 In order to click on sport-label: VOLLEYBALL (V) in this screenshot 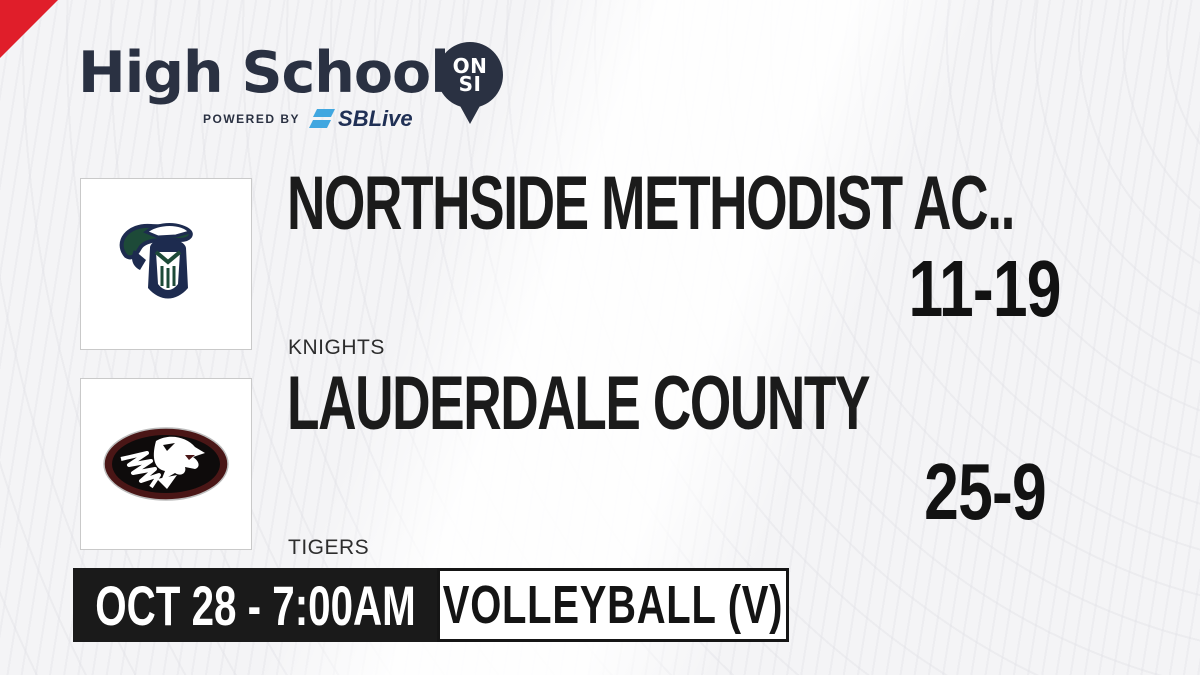, I will do `click(613, 605)`.